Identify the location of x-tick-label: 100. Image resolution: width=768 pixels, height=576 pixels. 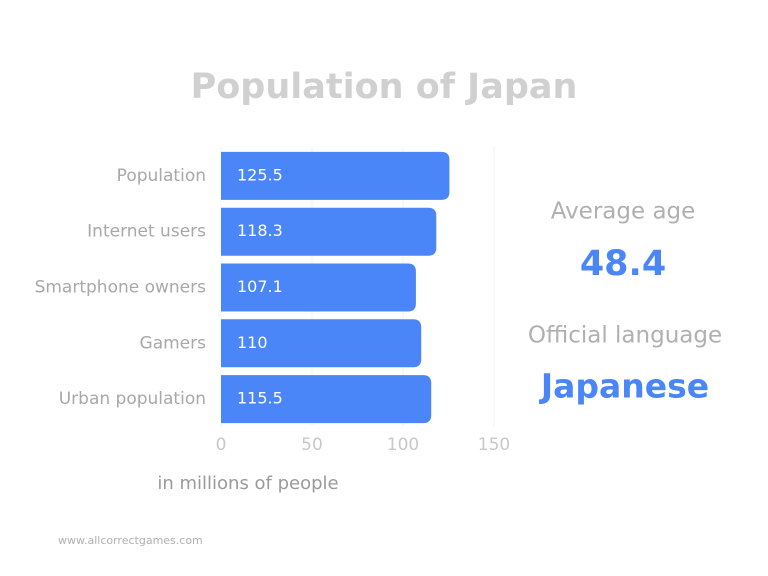
(403, 445).